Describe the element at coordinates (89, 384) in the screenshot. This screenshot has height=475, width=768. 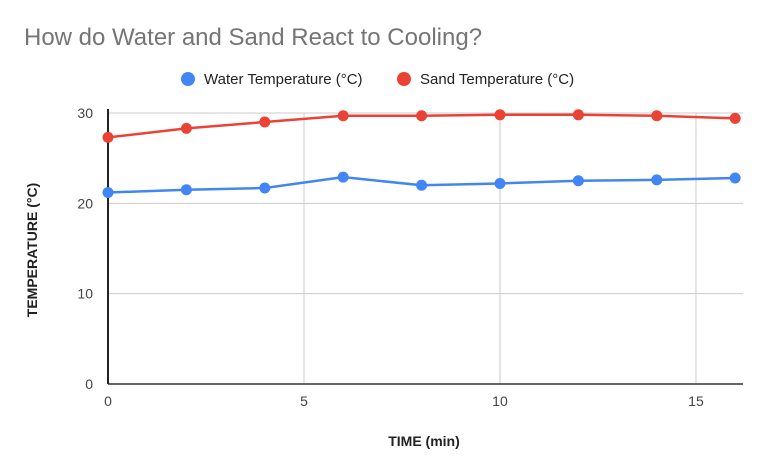
I see `y-tick-label: 0` at that location.